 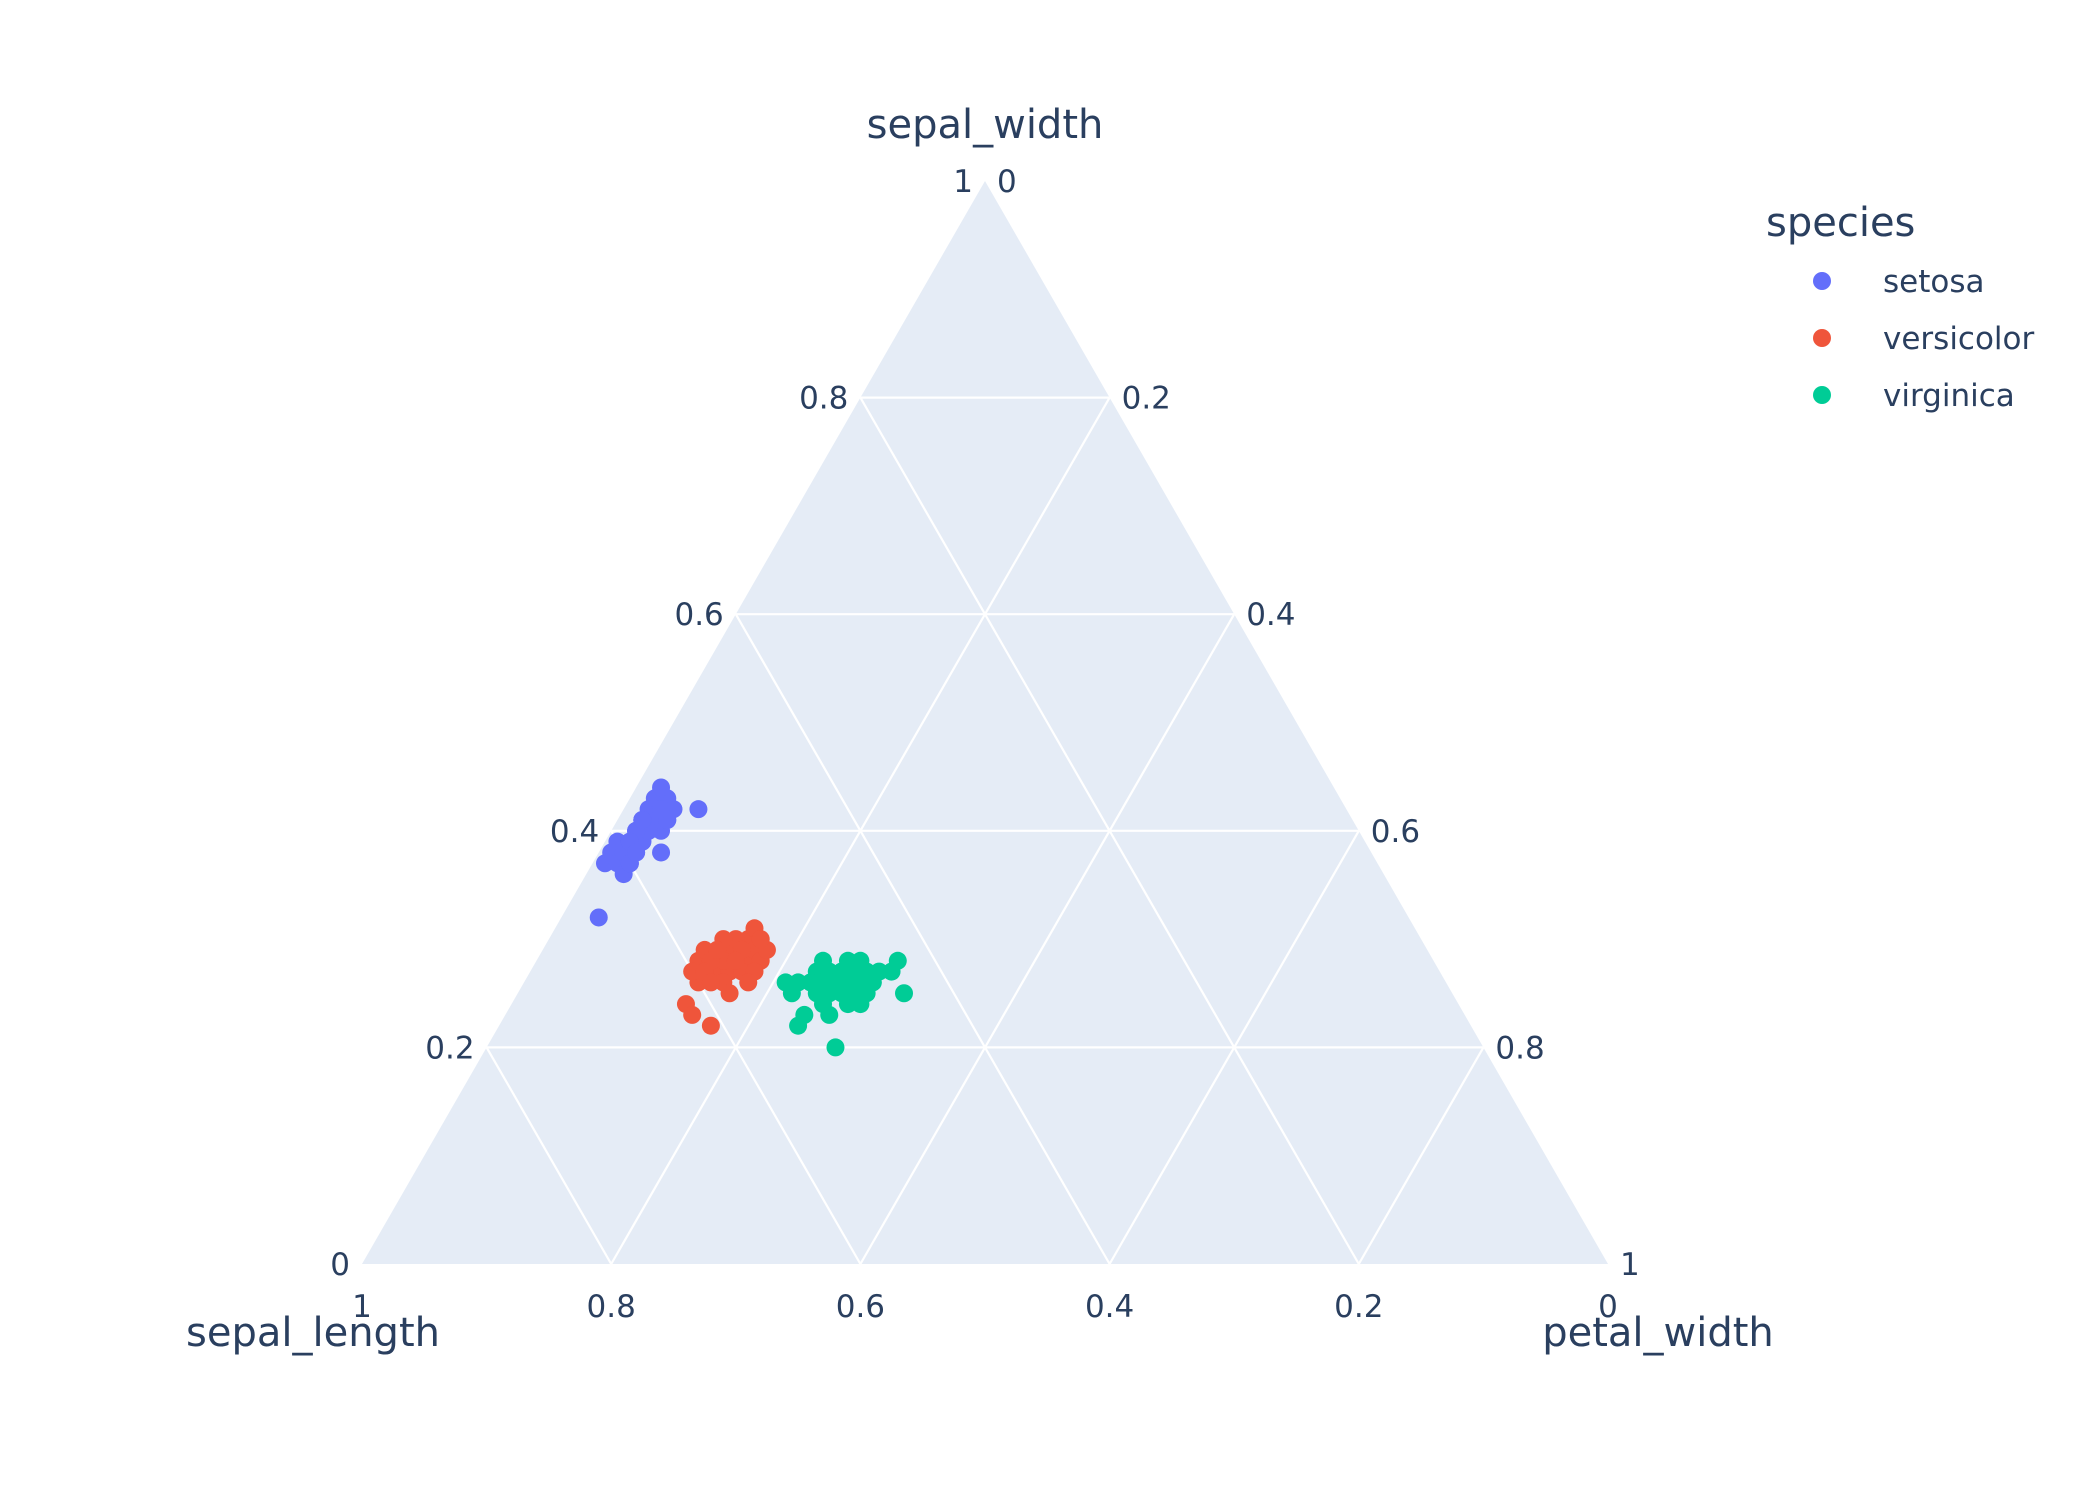 I want to click on data-points, so click(x=751, y=917).